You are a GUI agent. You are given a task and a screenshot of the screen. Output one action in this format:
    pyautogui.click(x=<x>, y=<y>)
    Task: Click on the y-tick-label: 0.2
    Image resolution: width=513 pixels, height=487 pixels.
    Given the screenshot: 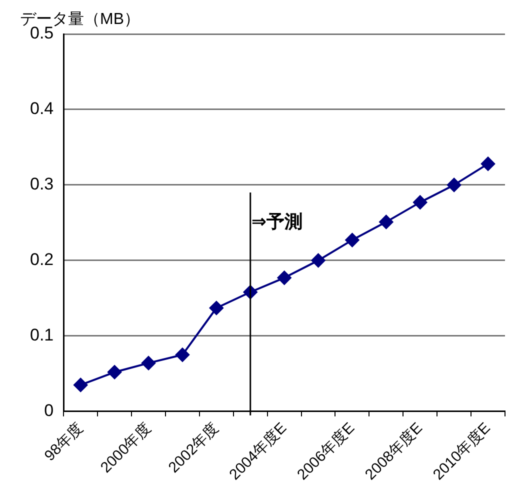 What is the action you would take?
    pyautogui.click(x=42, y=260)
    